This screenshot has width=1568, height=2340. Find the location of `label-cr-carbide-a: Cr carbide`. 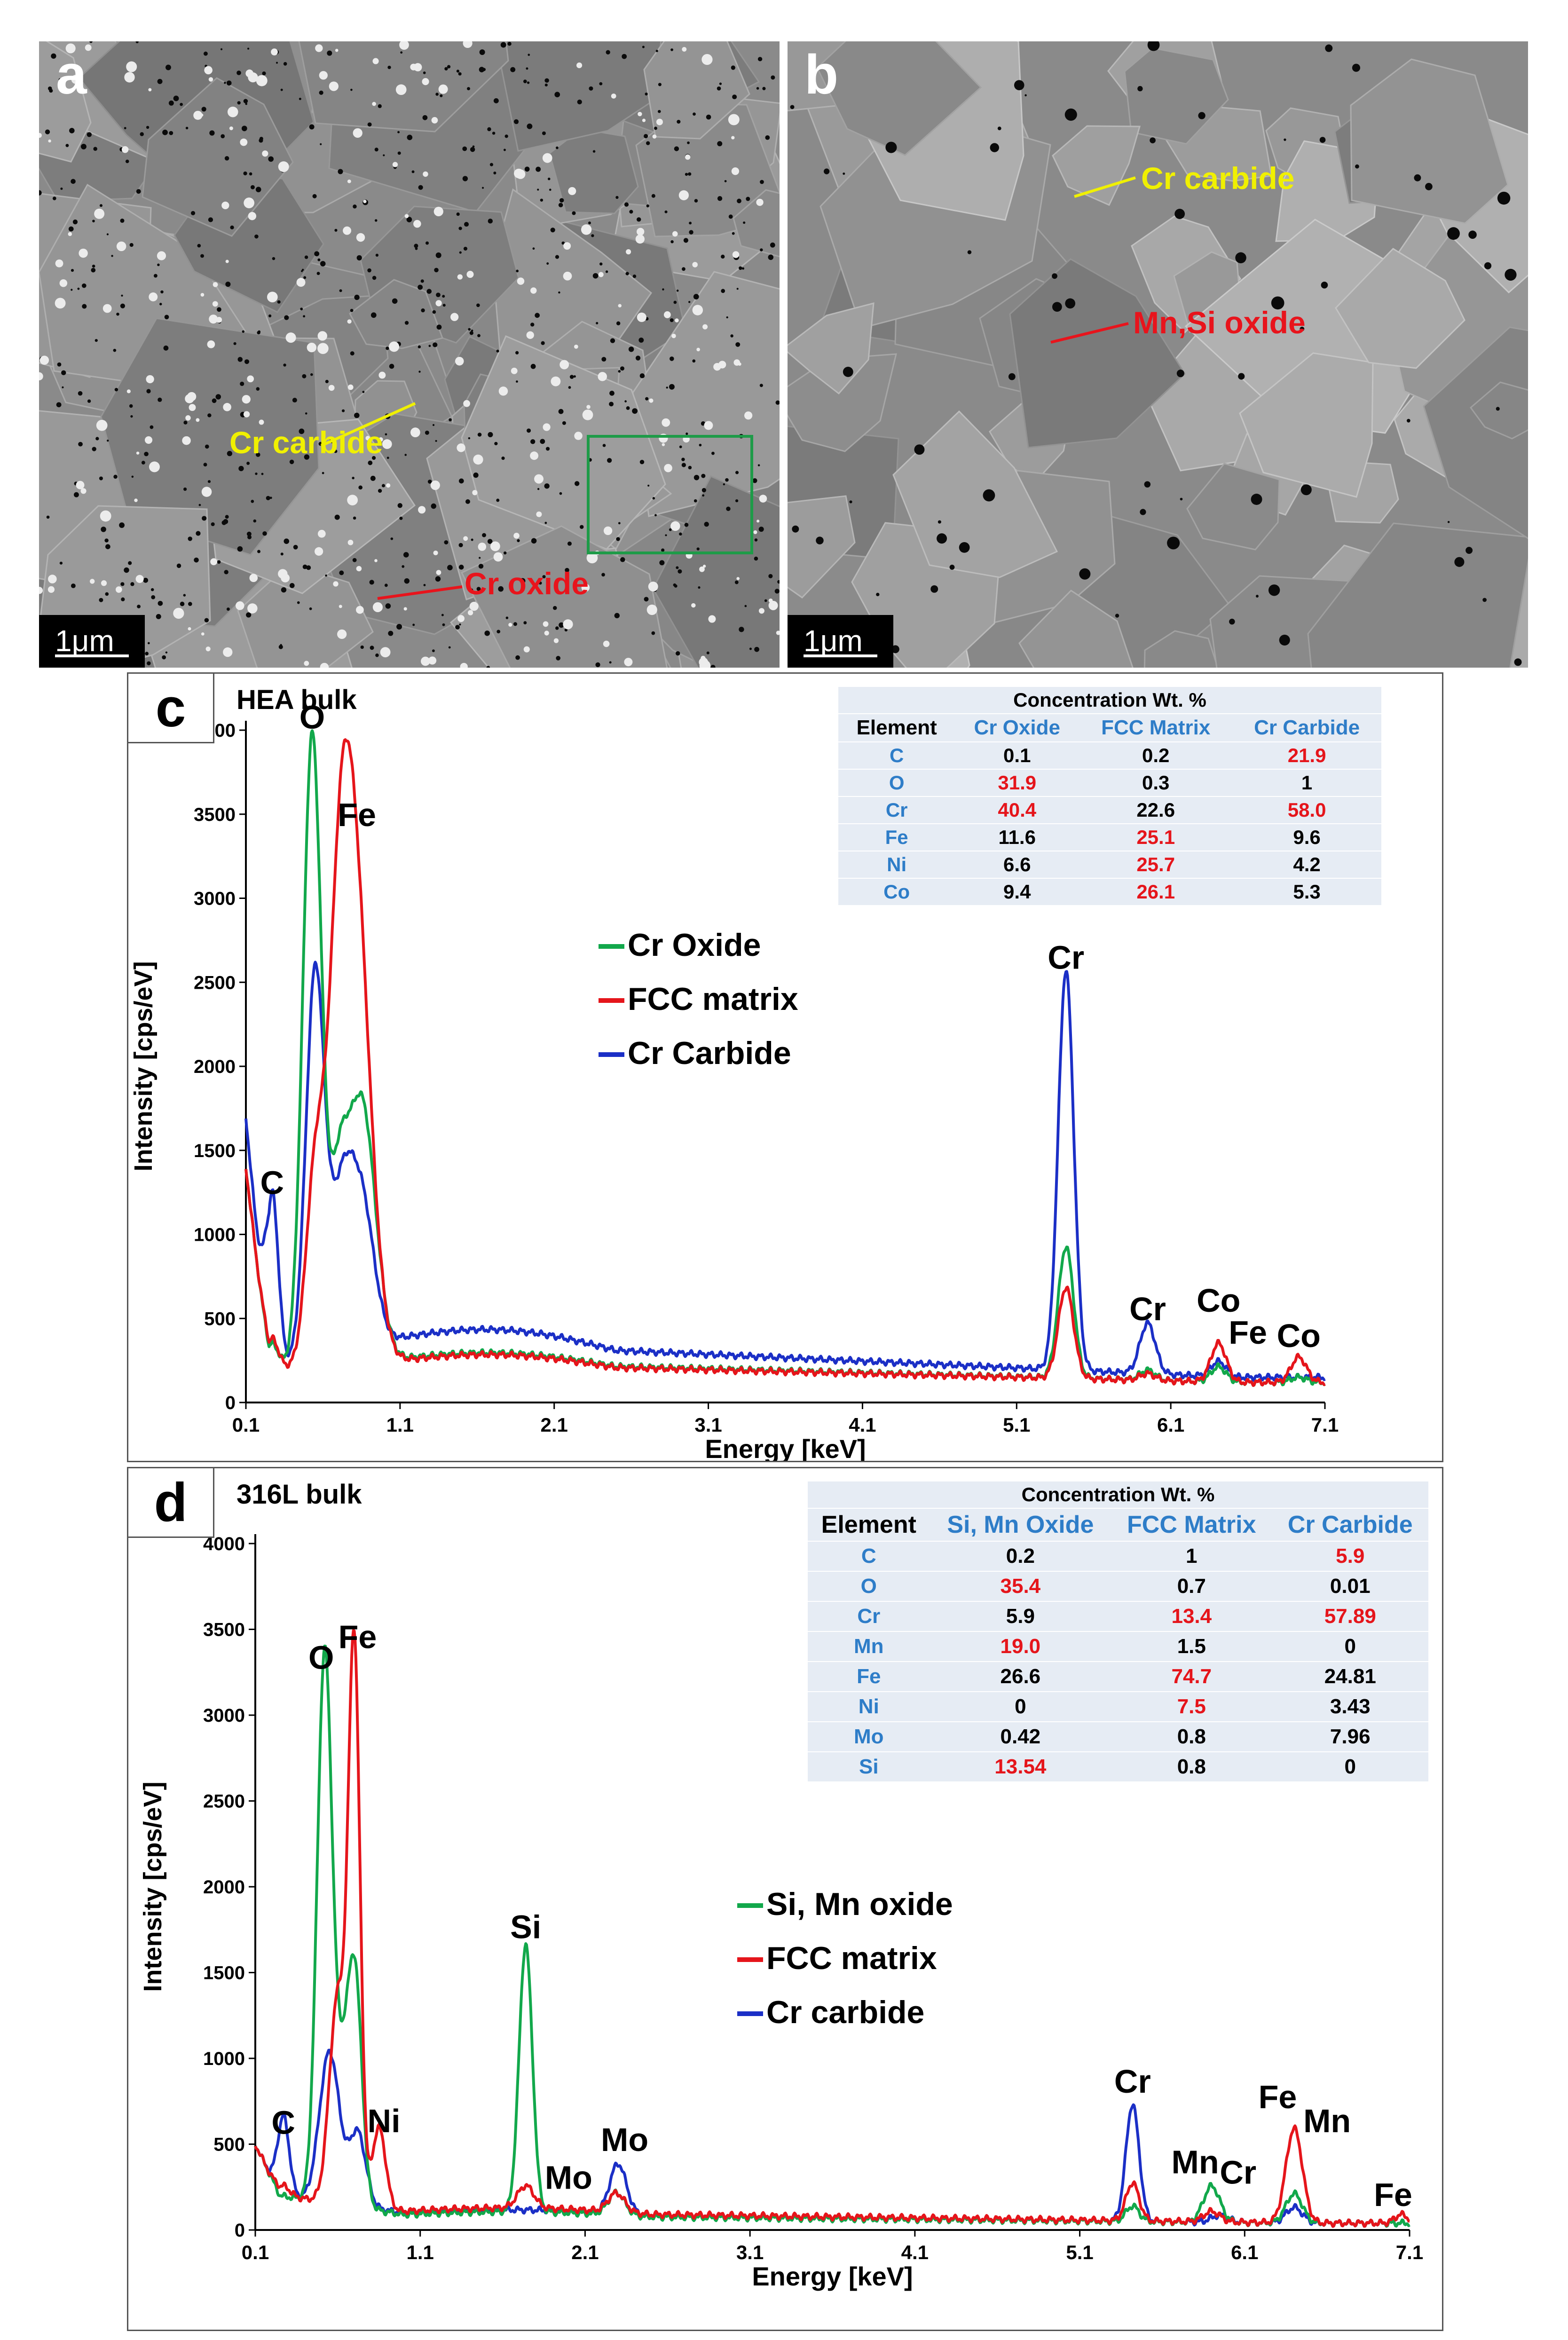

label-cr-carbide-a: Cr carbide is located at coordinates (306, 442).